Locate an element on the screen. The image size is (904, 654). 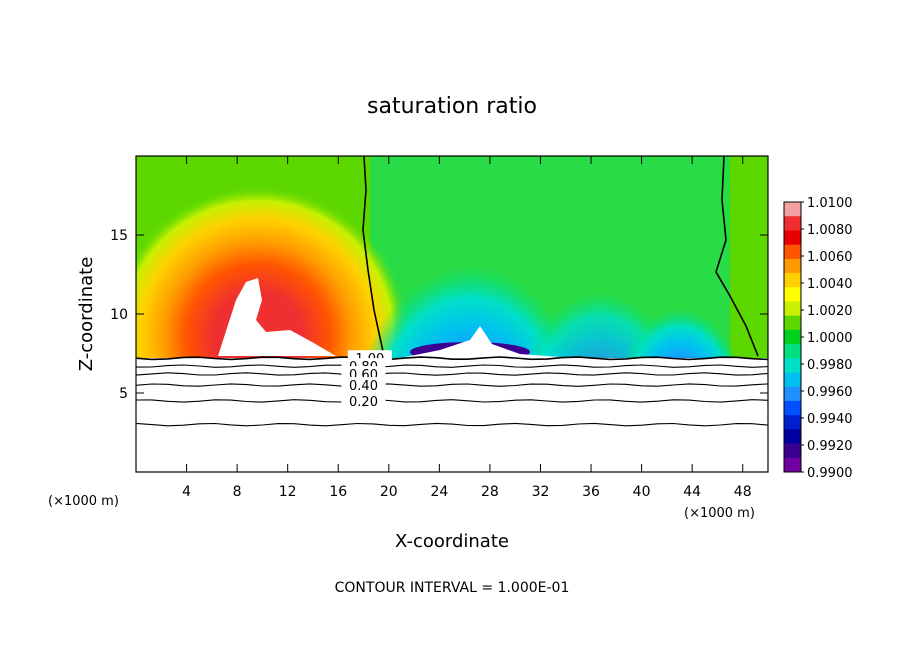
x-tick-label-5: 24 is located at coordinates (439, 492).